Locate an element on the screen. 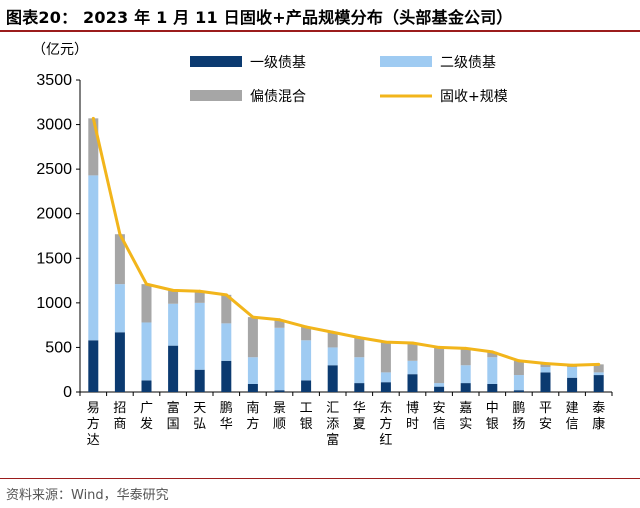 Image resolution: width=640 pixels, height=508 pixels. category-label: 广发 is located at coordinates (146, 416).